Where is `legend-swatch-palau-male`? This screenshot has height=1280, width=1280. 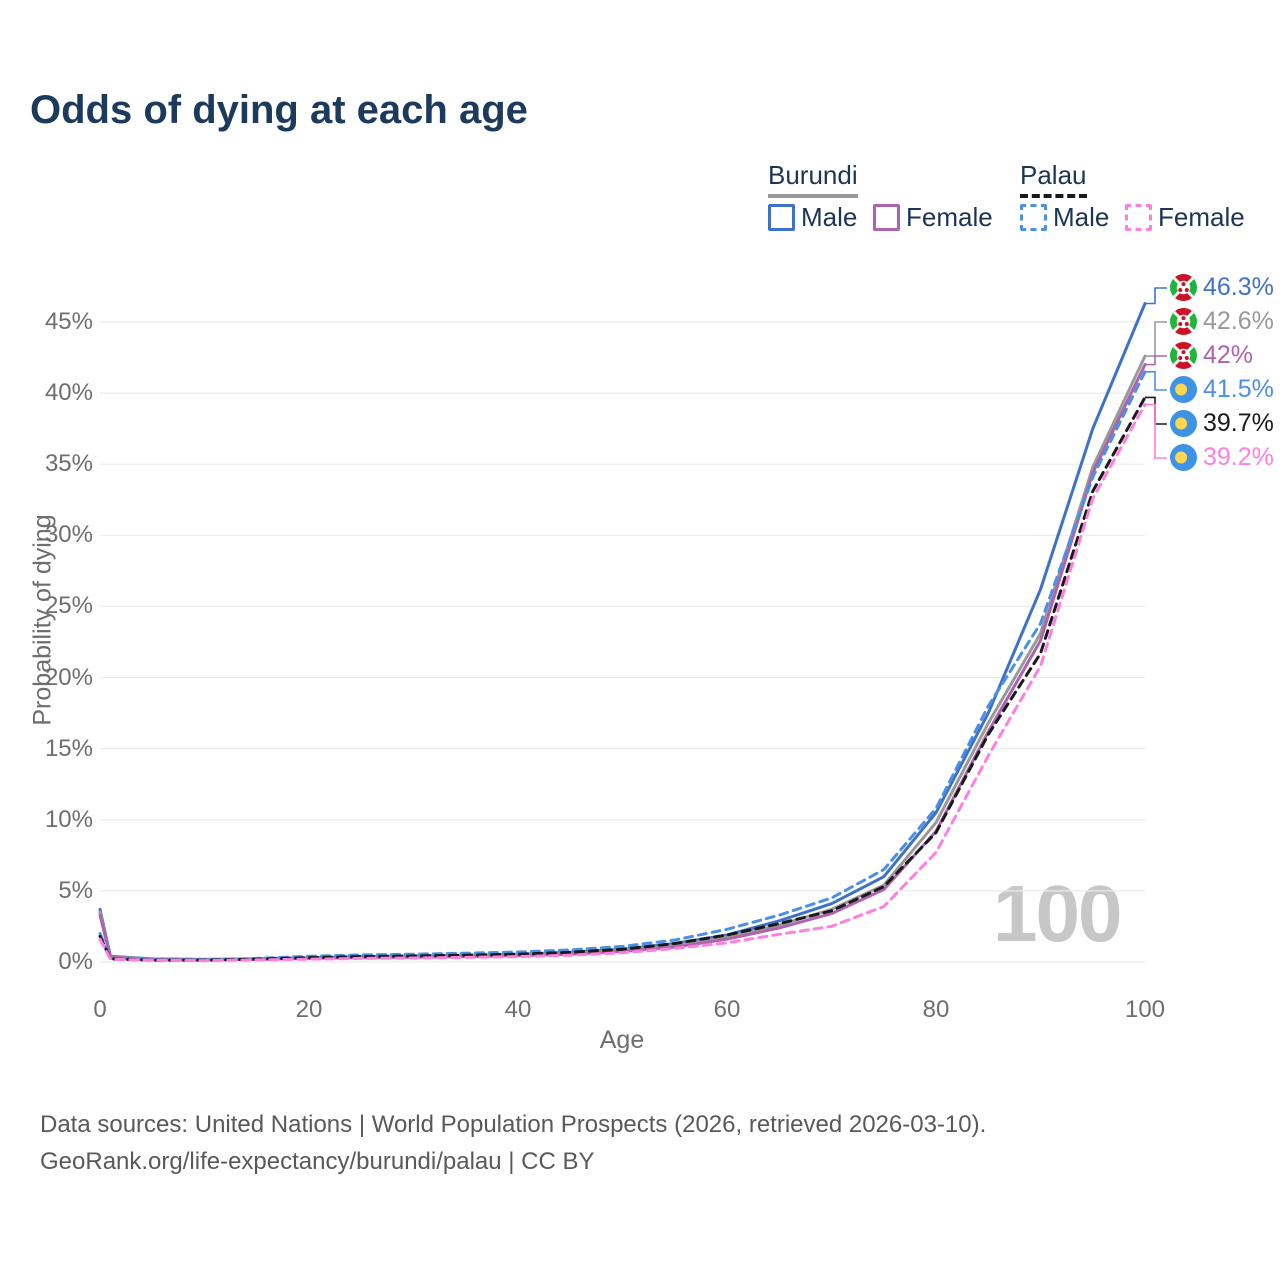
legend-swatch-palau-male is located at coordinates (1033, 217).